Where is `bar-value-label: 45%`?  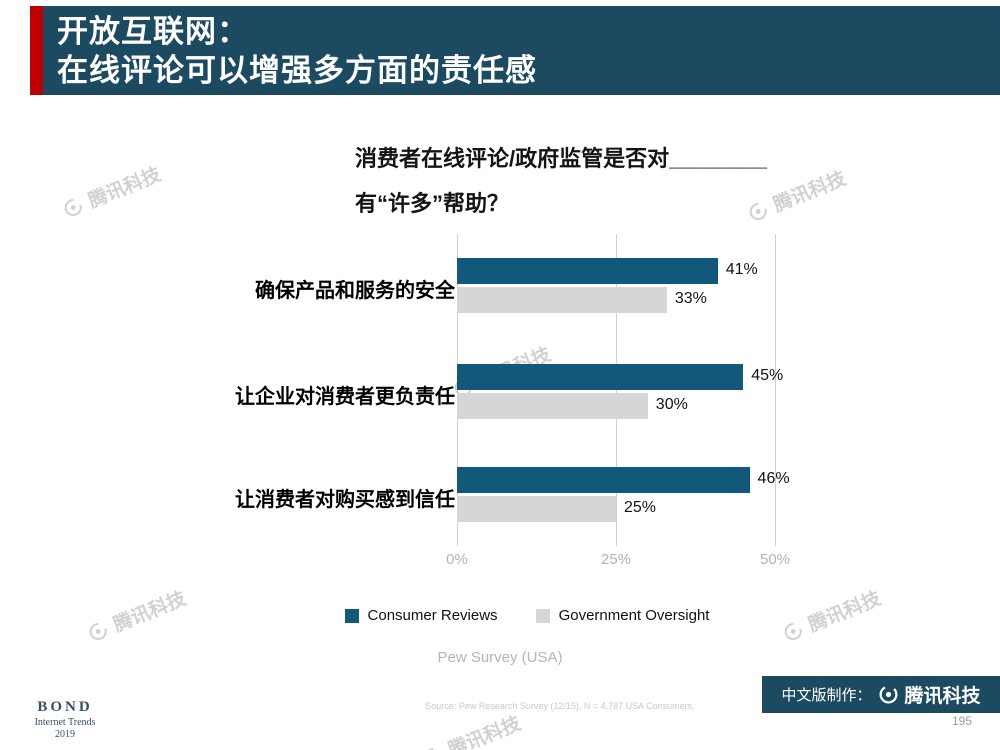 bar-value-label: 45% is located at coordinates (767, 375).